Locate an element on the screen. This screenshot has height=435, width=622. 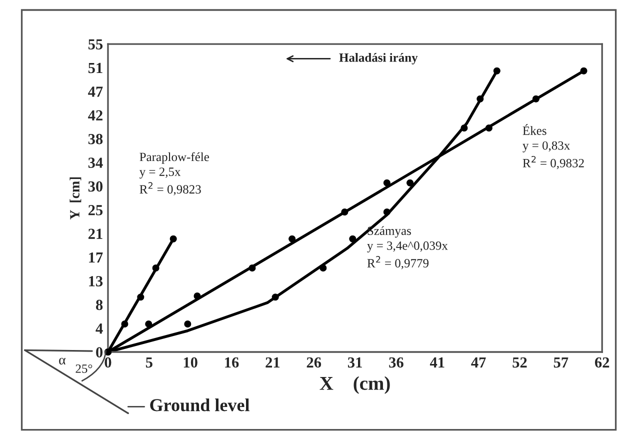
x-tick-label: 16 is located at coordinates (232, 362).